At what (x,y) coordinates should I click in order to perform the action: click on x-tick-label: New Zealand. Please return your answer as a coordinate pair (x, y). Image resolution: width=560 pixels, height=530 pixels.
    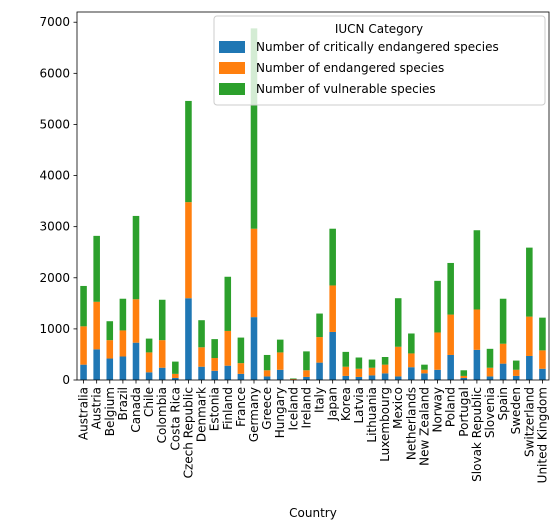
    Looking at the image, I should click on (424, 426).